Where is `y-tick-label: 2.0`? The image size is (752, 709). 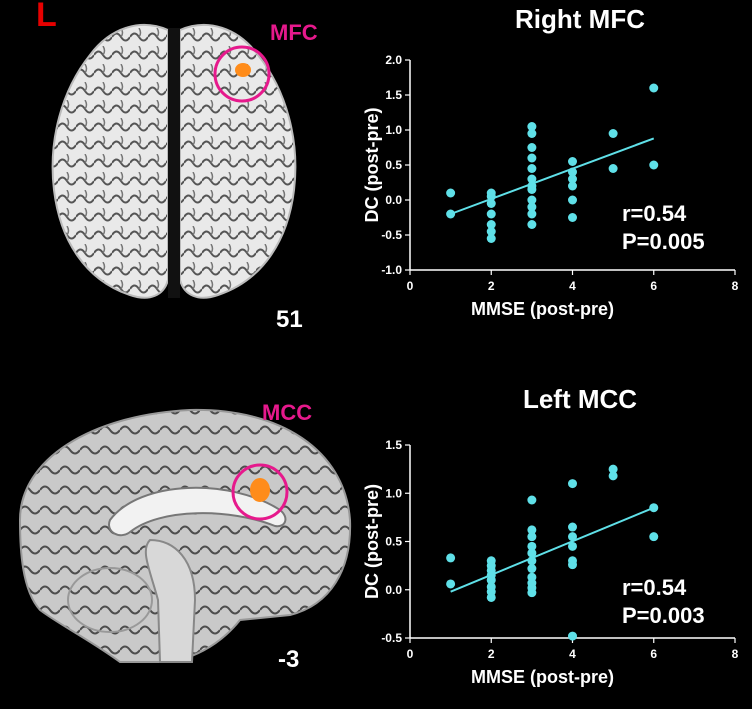 y-tick-label: 2.0 is located at coordinates (393, 60).